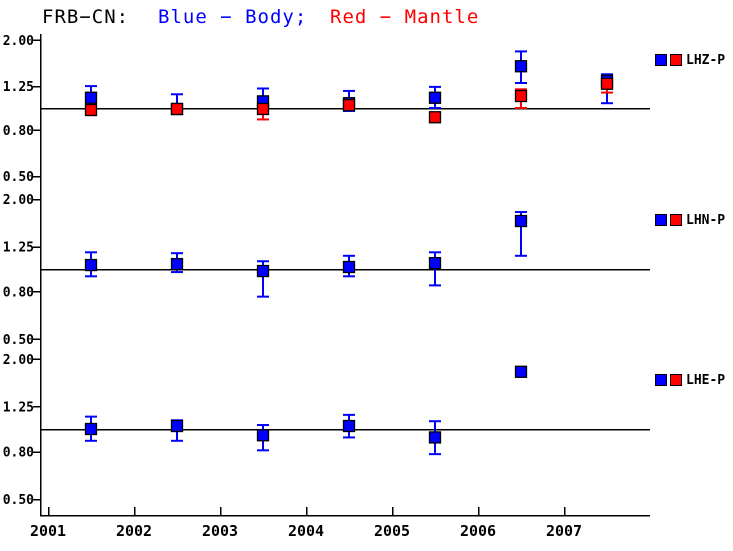 The width and height of the screenshot is (733, 551). What do you see at coordinates (86, 17) in the screenshot?
I see `figure-title-station: FRB−CN:` at bounding box center [86, 17].